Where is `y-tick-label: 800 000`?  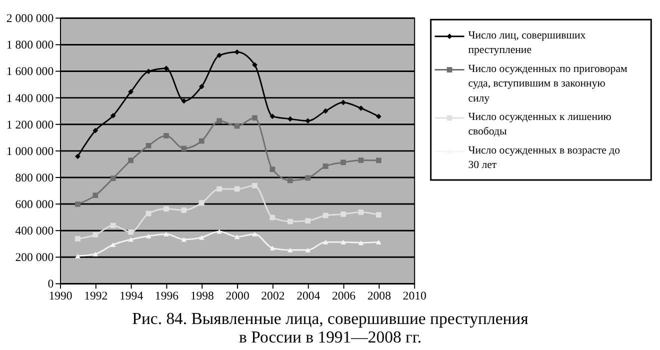
y-tick-label: 800 000 is located at coordinates (34, 177).